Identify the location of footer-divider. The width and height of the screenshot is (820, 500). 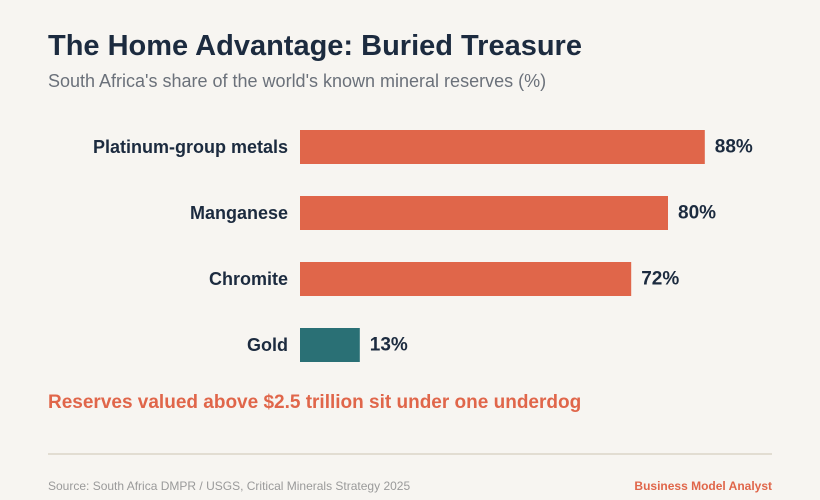
(410, 454).